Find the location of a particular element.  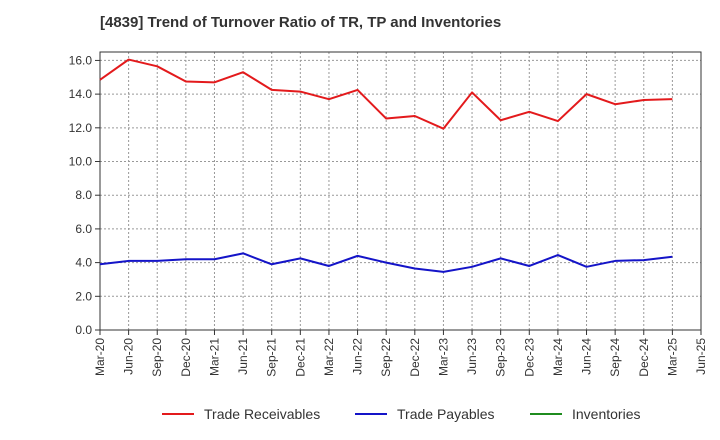

x-tick-label: Jun-21 is located at coordinates (243, 356).